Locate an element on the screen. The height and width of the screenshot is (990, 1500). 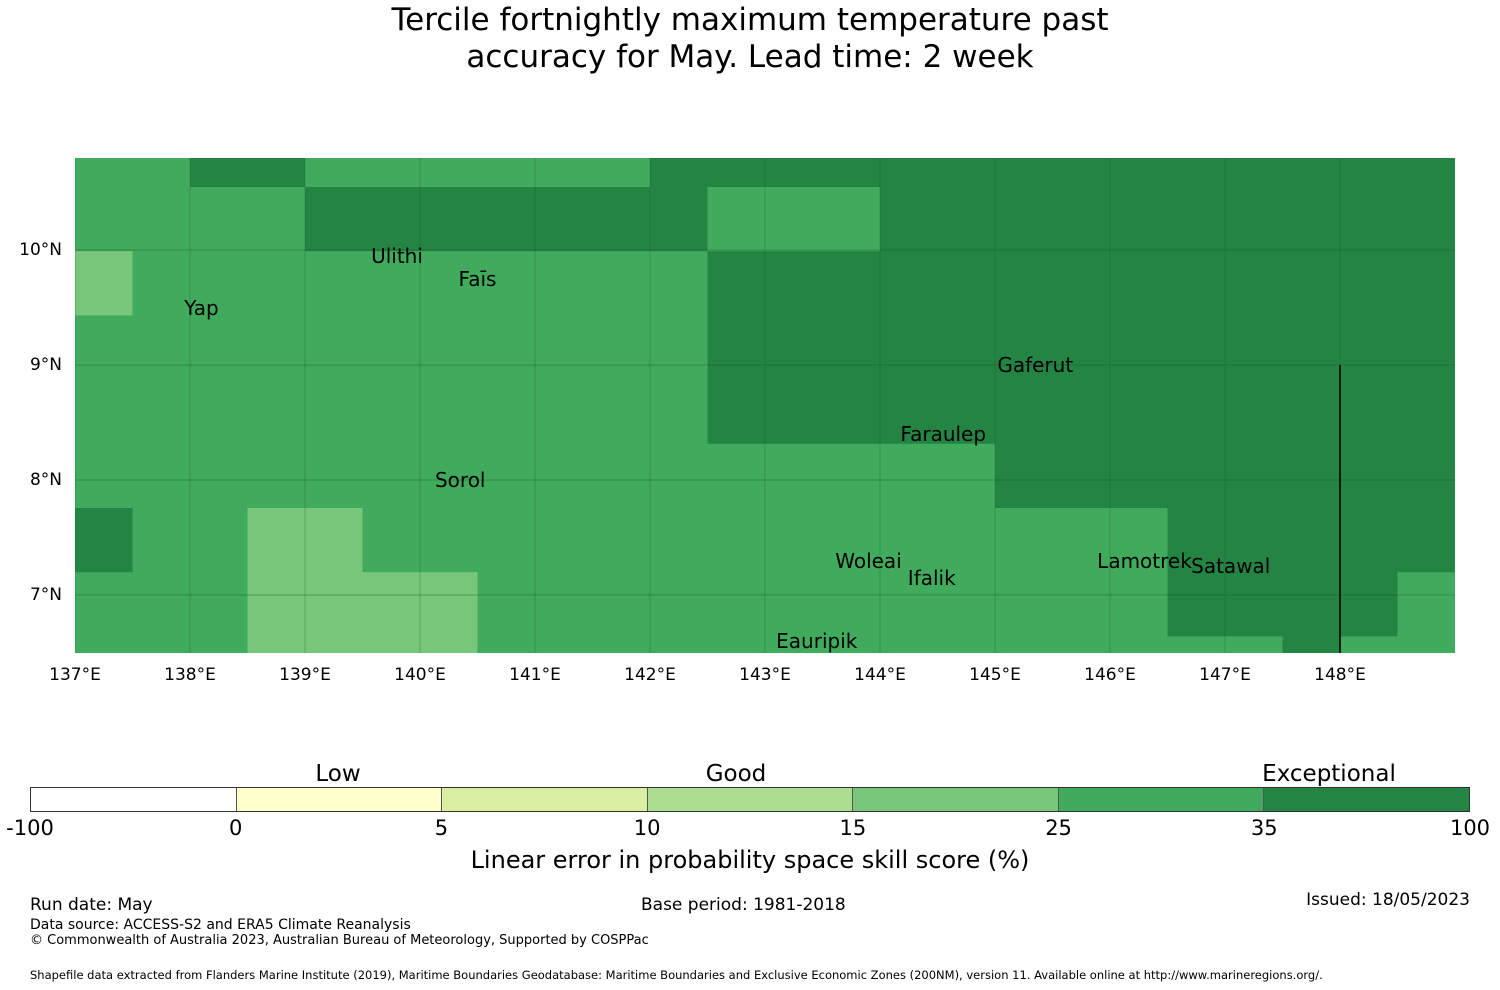
latitude-tick-label: 9°N is located at coordinates (45, 365).